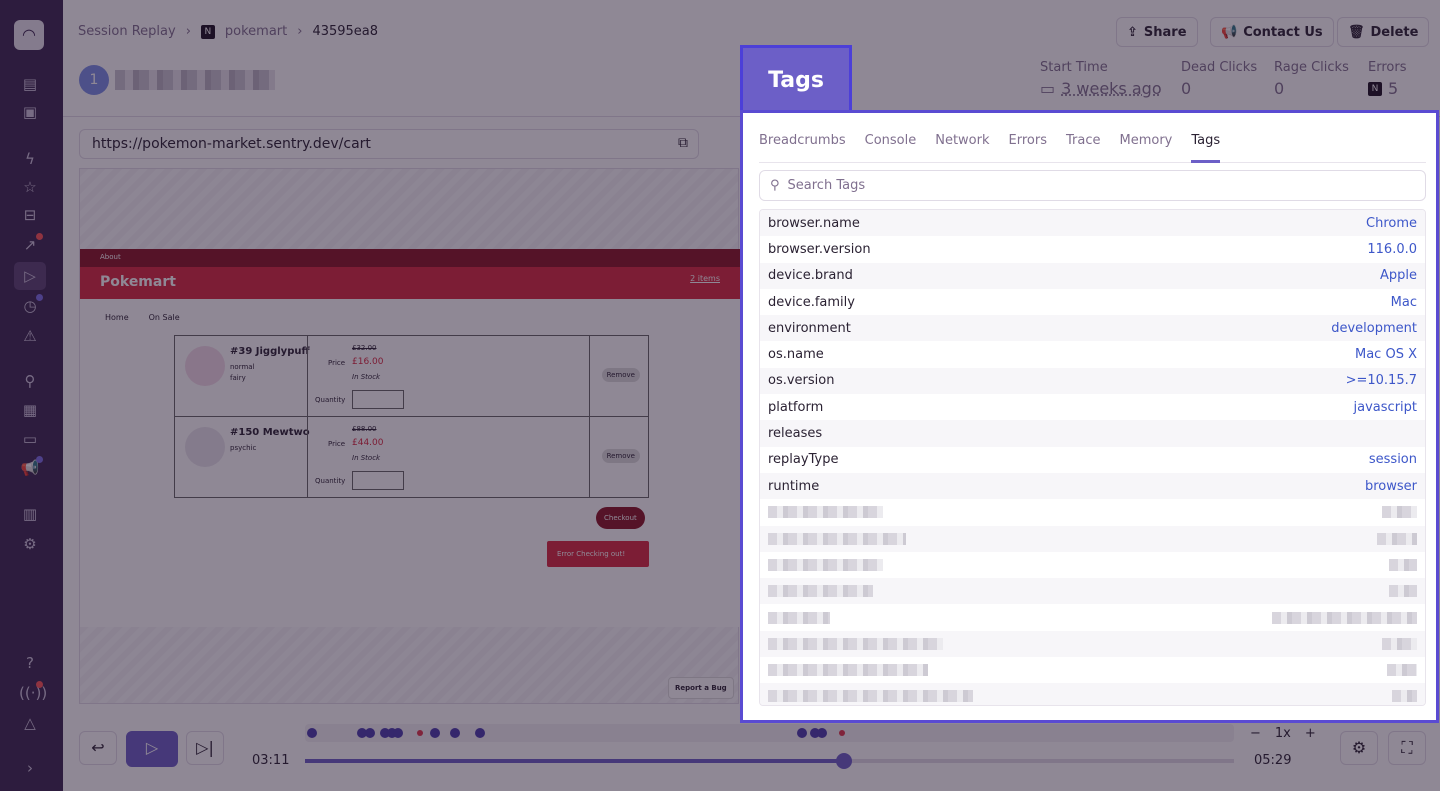  I want to click on tag-key: environment, so click(809, 328).